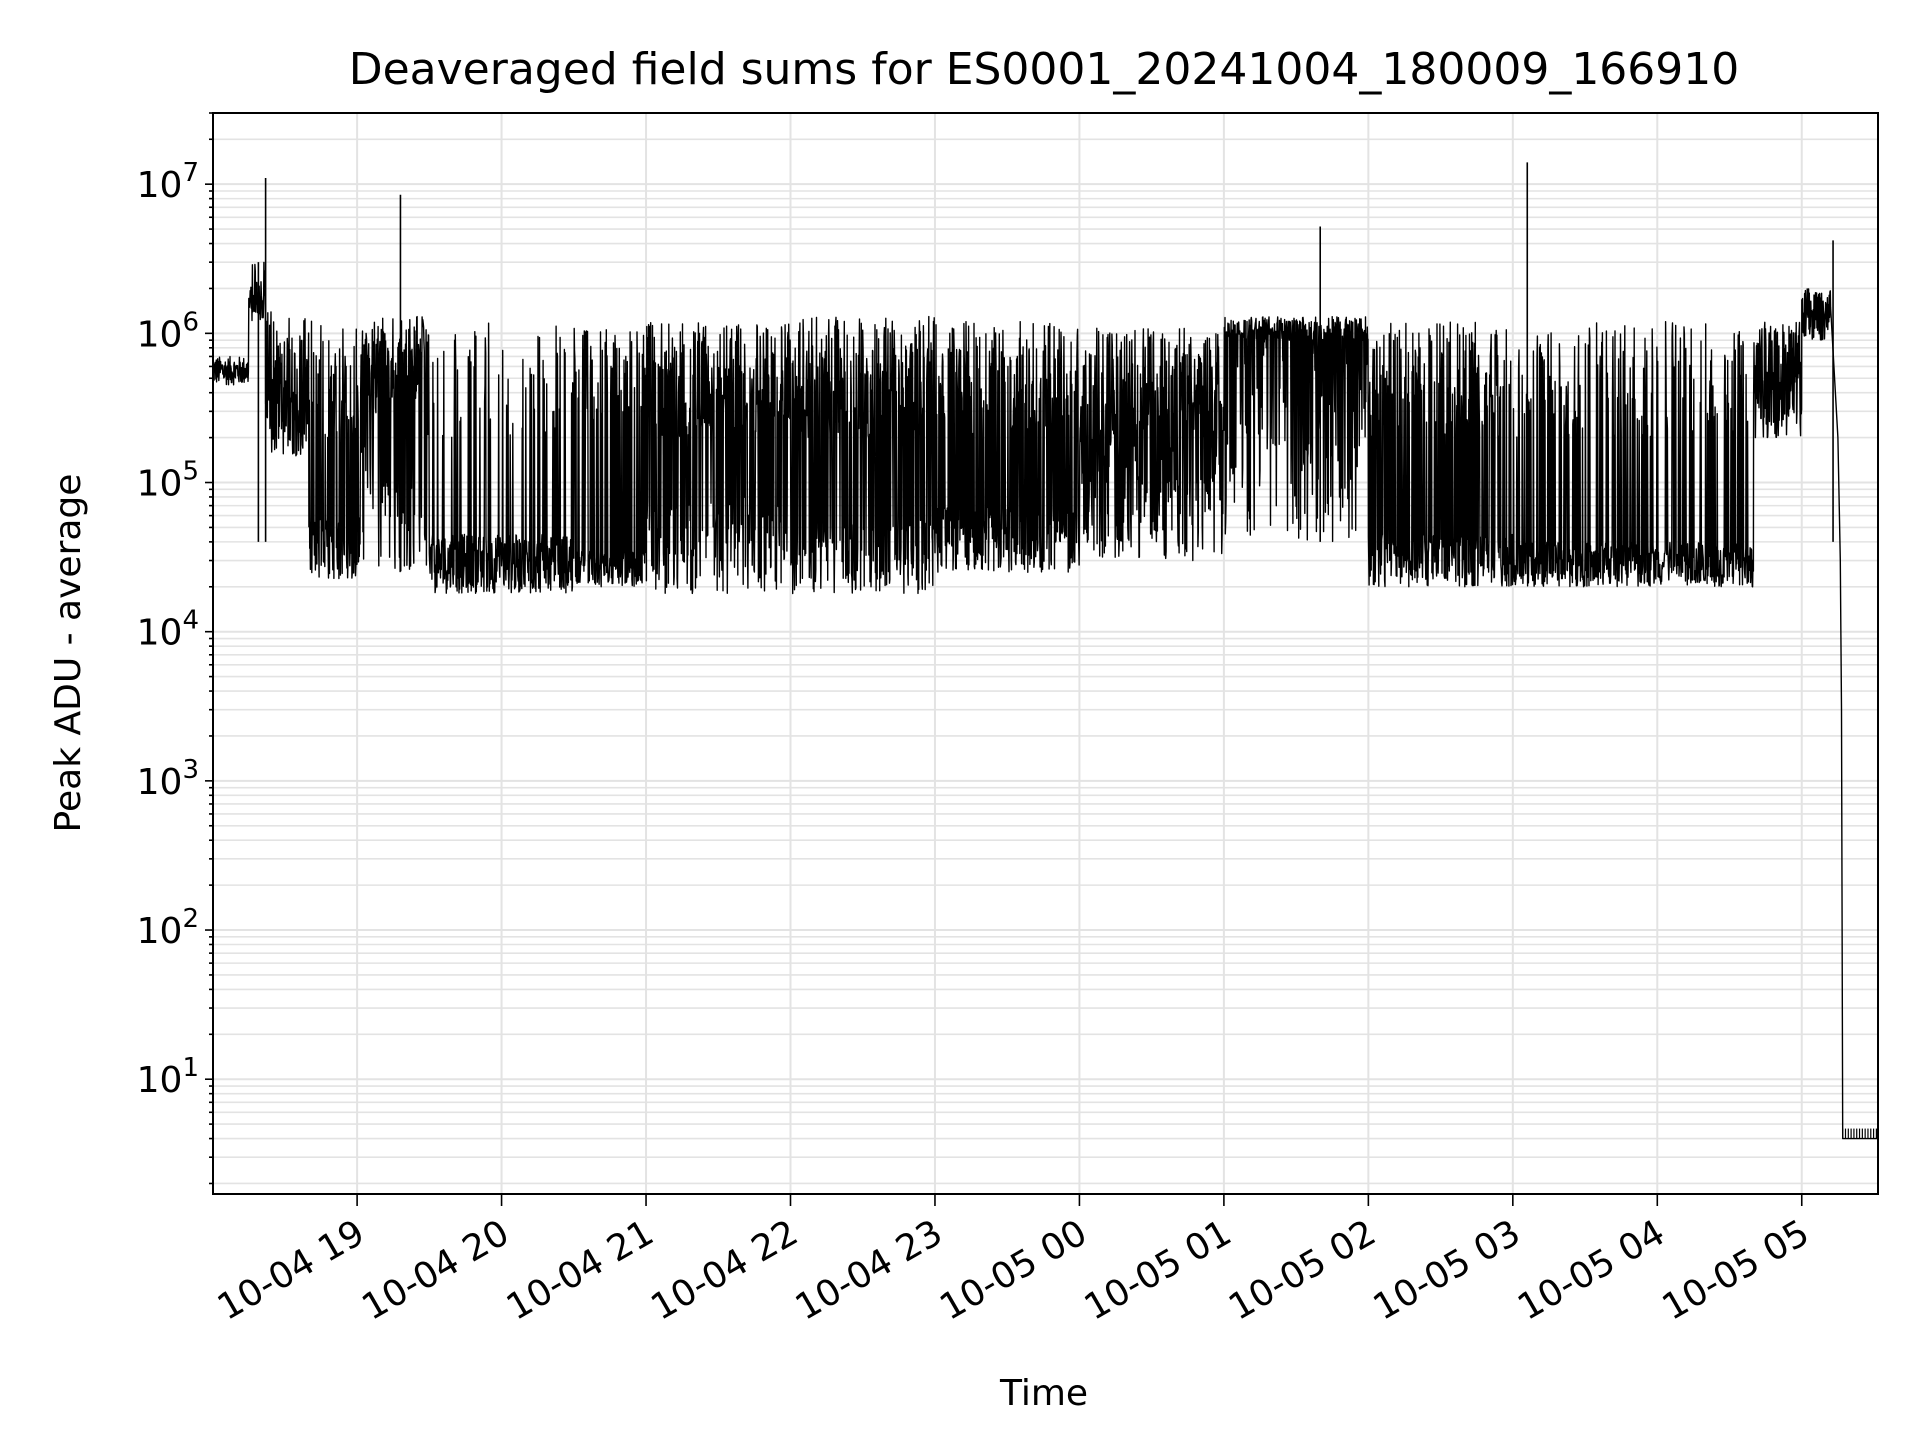  Describe the element at coordinates (168, 779) in the screenshot. I see `y-tick-label: 10³` at that location.